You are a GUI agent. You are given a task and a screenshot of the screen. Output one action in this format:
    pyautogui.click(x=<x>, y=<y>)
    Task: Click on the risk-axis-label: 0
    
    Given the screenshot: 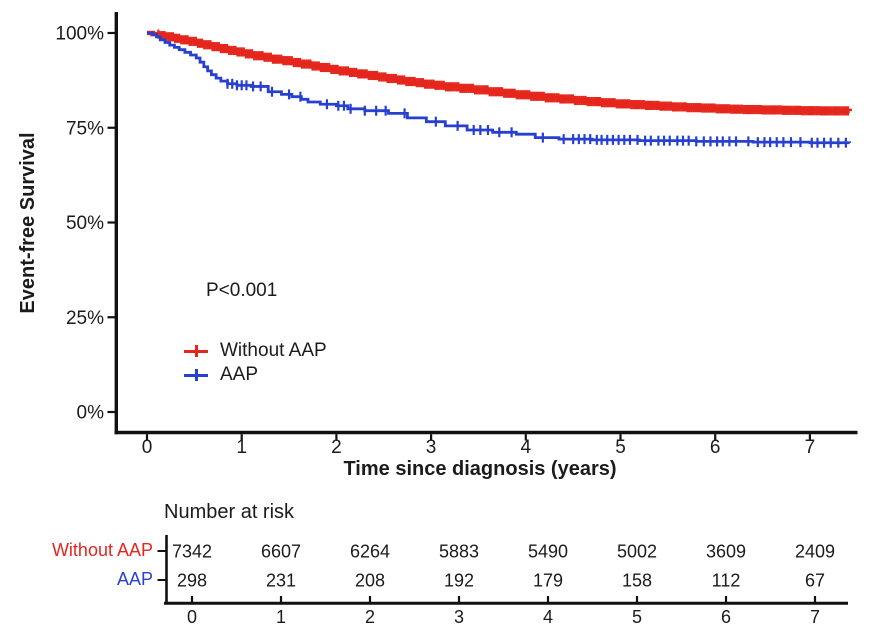 What is the action you would take?
    pyautogui.click(x=192, y=617)
    